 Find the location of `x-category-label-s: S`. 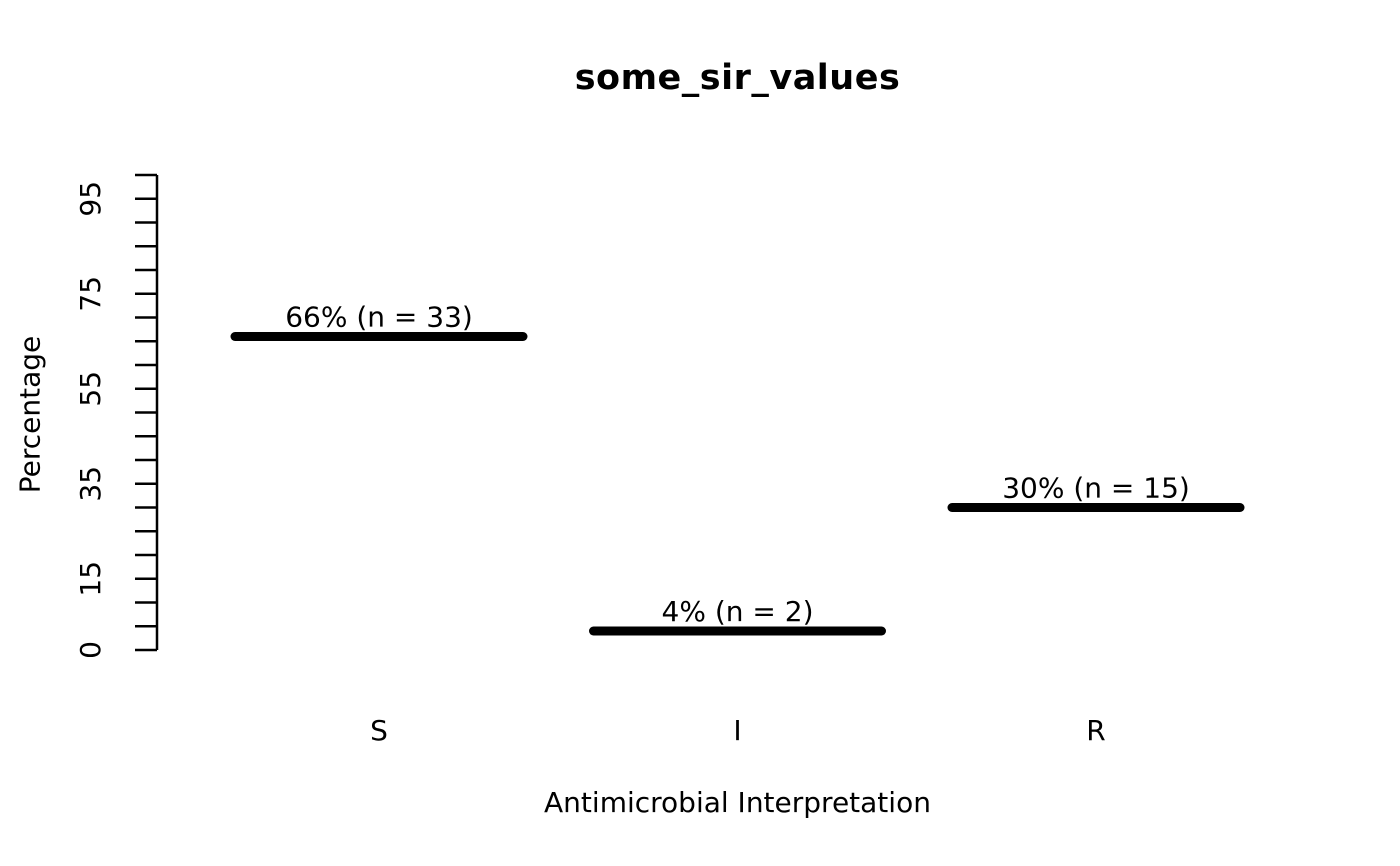

x-category-label-s: S is located at coordinates (379, 730).